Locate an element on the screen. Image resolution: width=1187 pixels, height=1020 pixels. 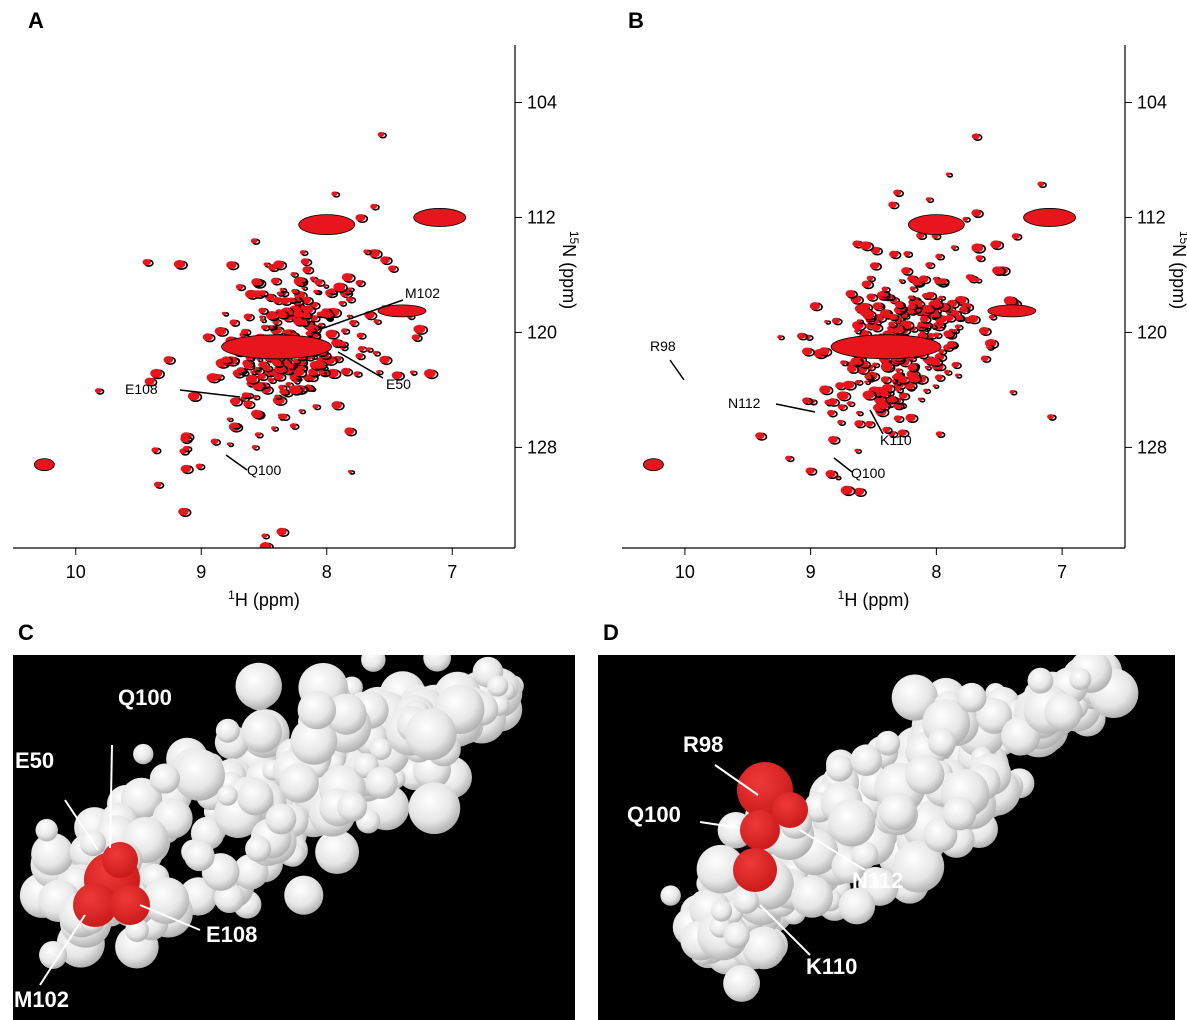
x-tick-label: 9 is located at coordinates (811, 572).